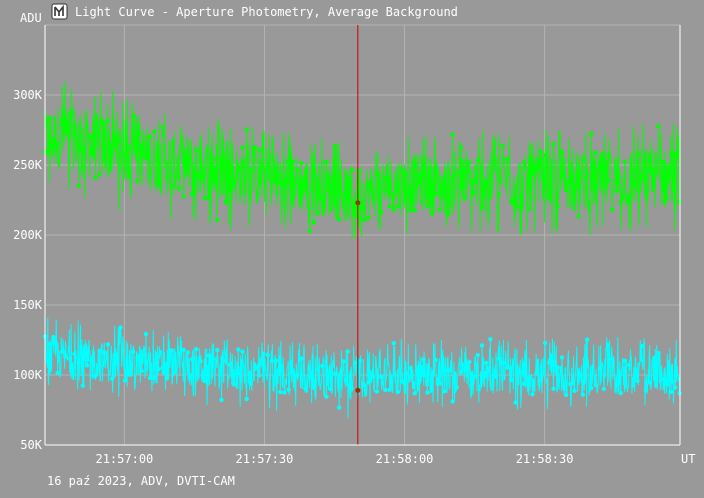 This screenshot has height=498, width=704. What do you see at coordinates (545, 459) in the screenshot?
I see `x-tick-label: 21:58:30` at bounding box center [545, 459].